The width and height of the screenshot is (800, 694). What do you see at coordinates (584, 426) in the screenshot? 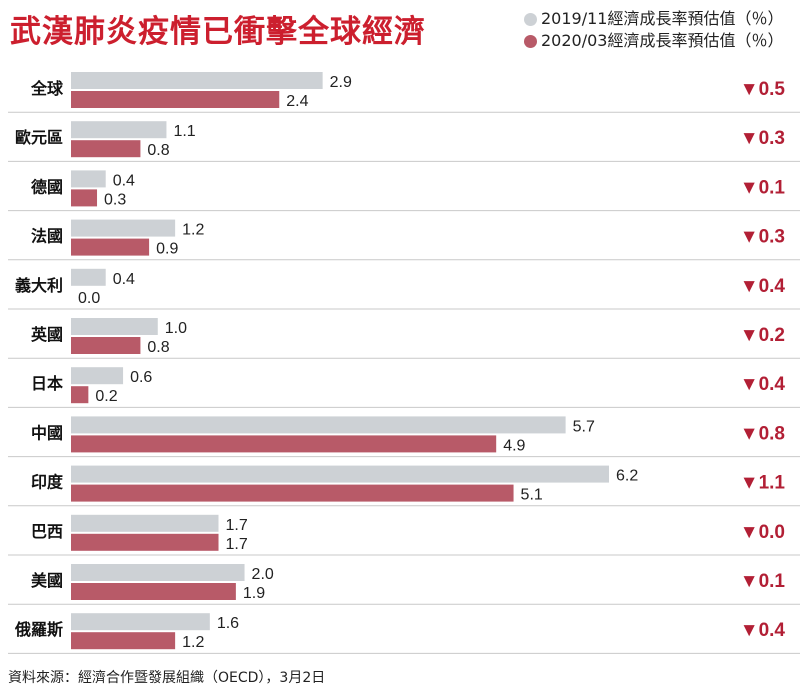
I see `value-label-2019: 5.7` at bounding box center [584, 426].